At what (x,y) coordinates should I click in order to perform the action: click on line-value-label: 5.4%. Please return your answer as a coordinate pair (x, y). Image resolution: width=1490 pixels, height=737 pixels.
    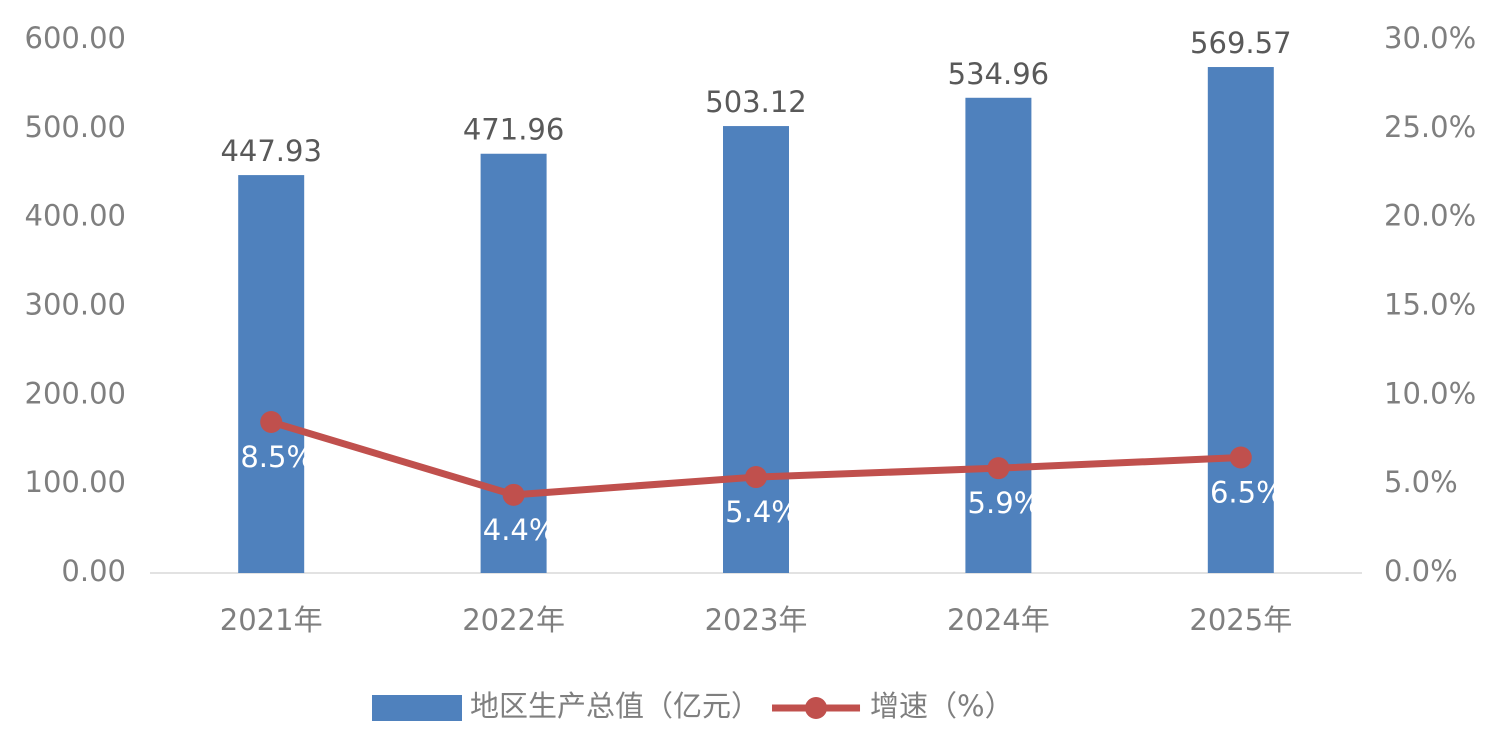
    Looking at the image, I should click on (762, 512).